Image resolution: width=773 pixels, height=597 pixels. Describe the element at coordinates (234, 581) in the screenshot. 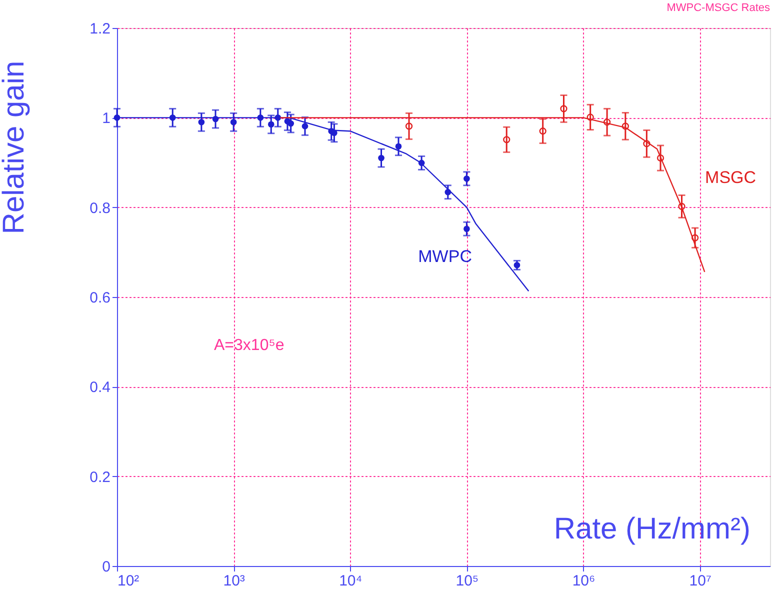

I see `x-tick-label: 10³` at that location.